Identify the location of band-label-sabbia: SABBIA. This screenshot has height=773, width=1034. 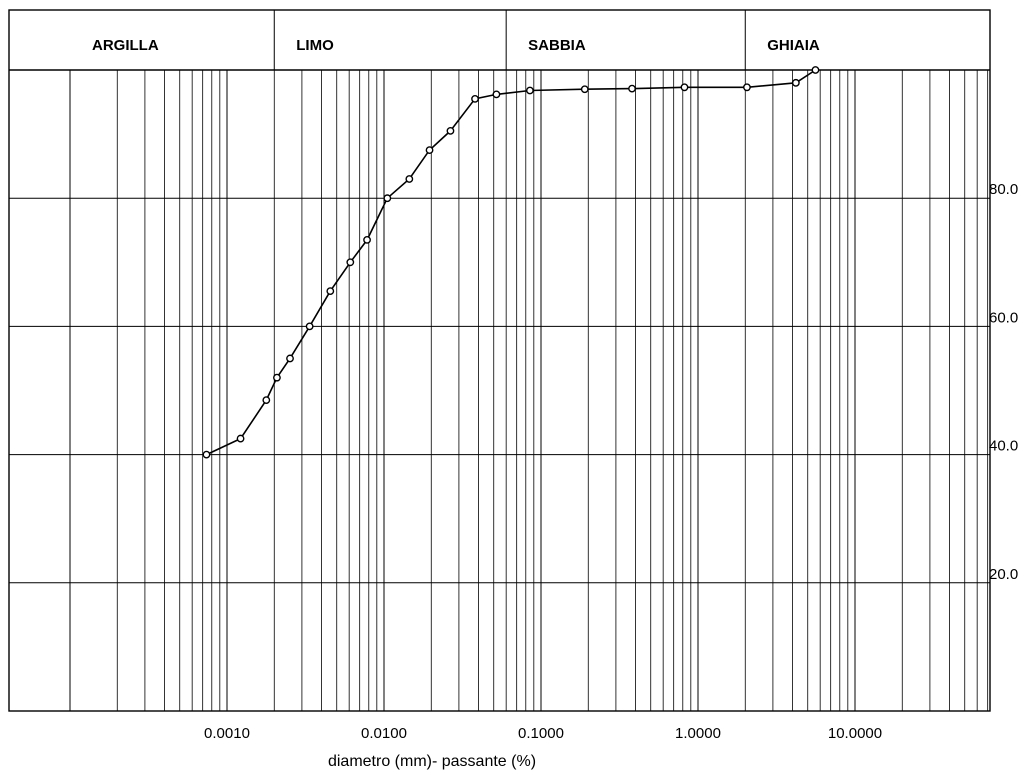
(557, 45).